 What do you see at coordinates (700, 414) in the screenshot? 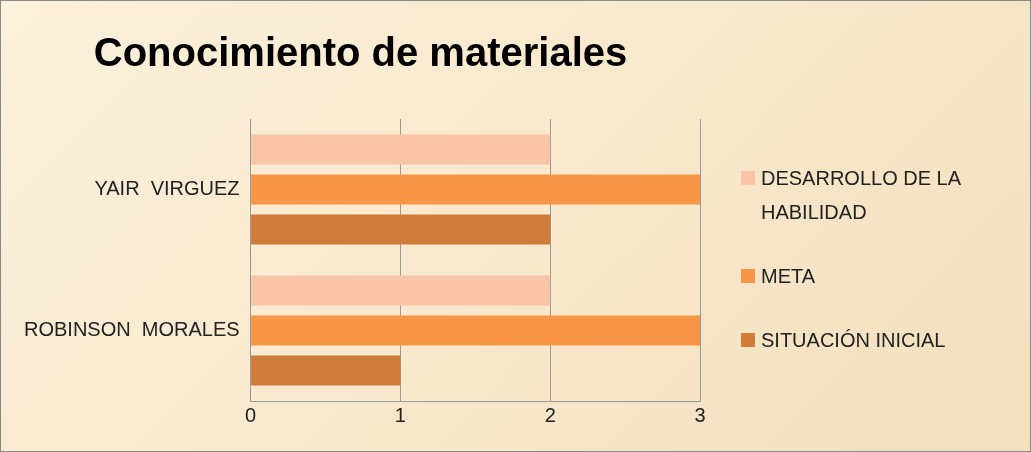
I see `x-tick-label: 3` at bounding box center [700, 414].